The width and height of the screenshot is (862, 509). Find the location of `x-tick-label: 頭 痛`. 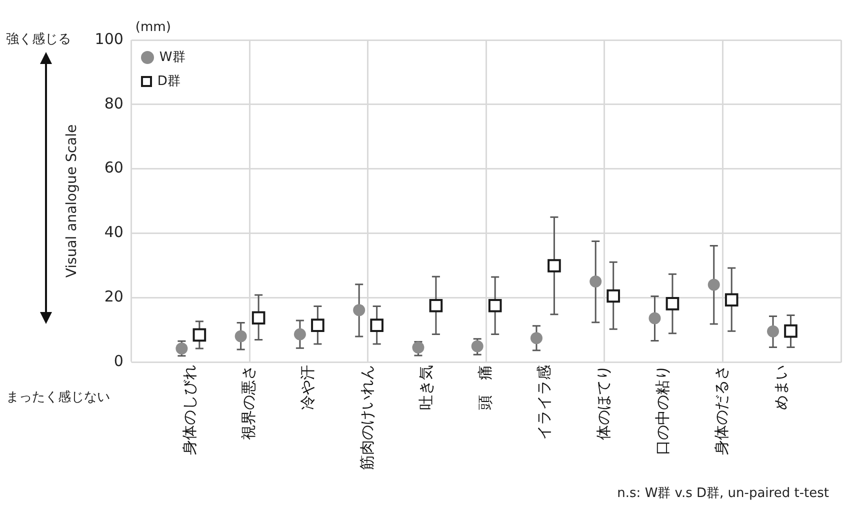

x-tick-label: 頭 痛 is located at coordinates (485, 387).